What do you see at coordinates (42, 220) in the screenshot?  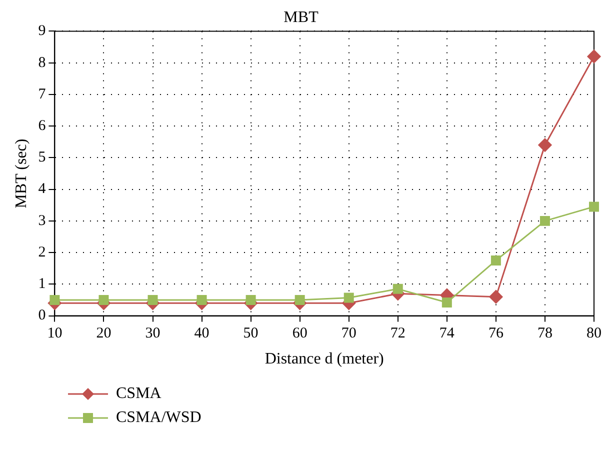 I see `y-tick-label: 3` at bounding box center [42, 220].